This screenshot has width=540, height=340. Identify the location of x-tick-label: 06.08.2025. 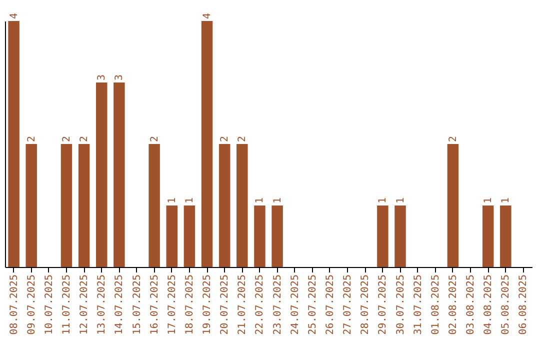
(524, 304).